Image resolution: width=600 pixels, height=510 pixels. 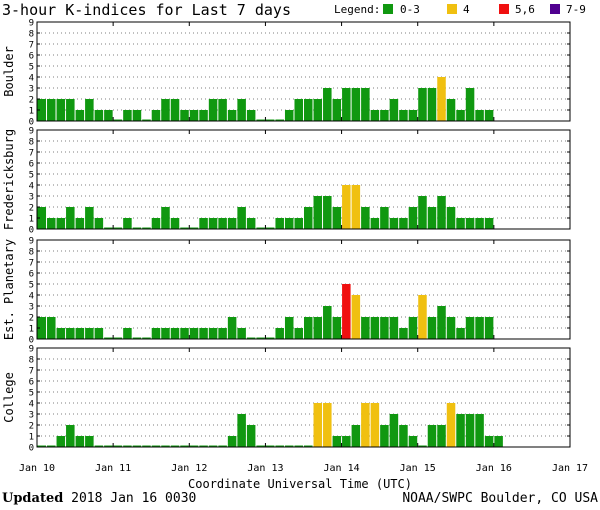 I want to click on x-tick-label: Jan 17, so click(x=570, y=468).